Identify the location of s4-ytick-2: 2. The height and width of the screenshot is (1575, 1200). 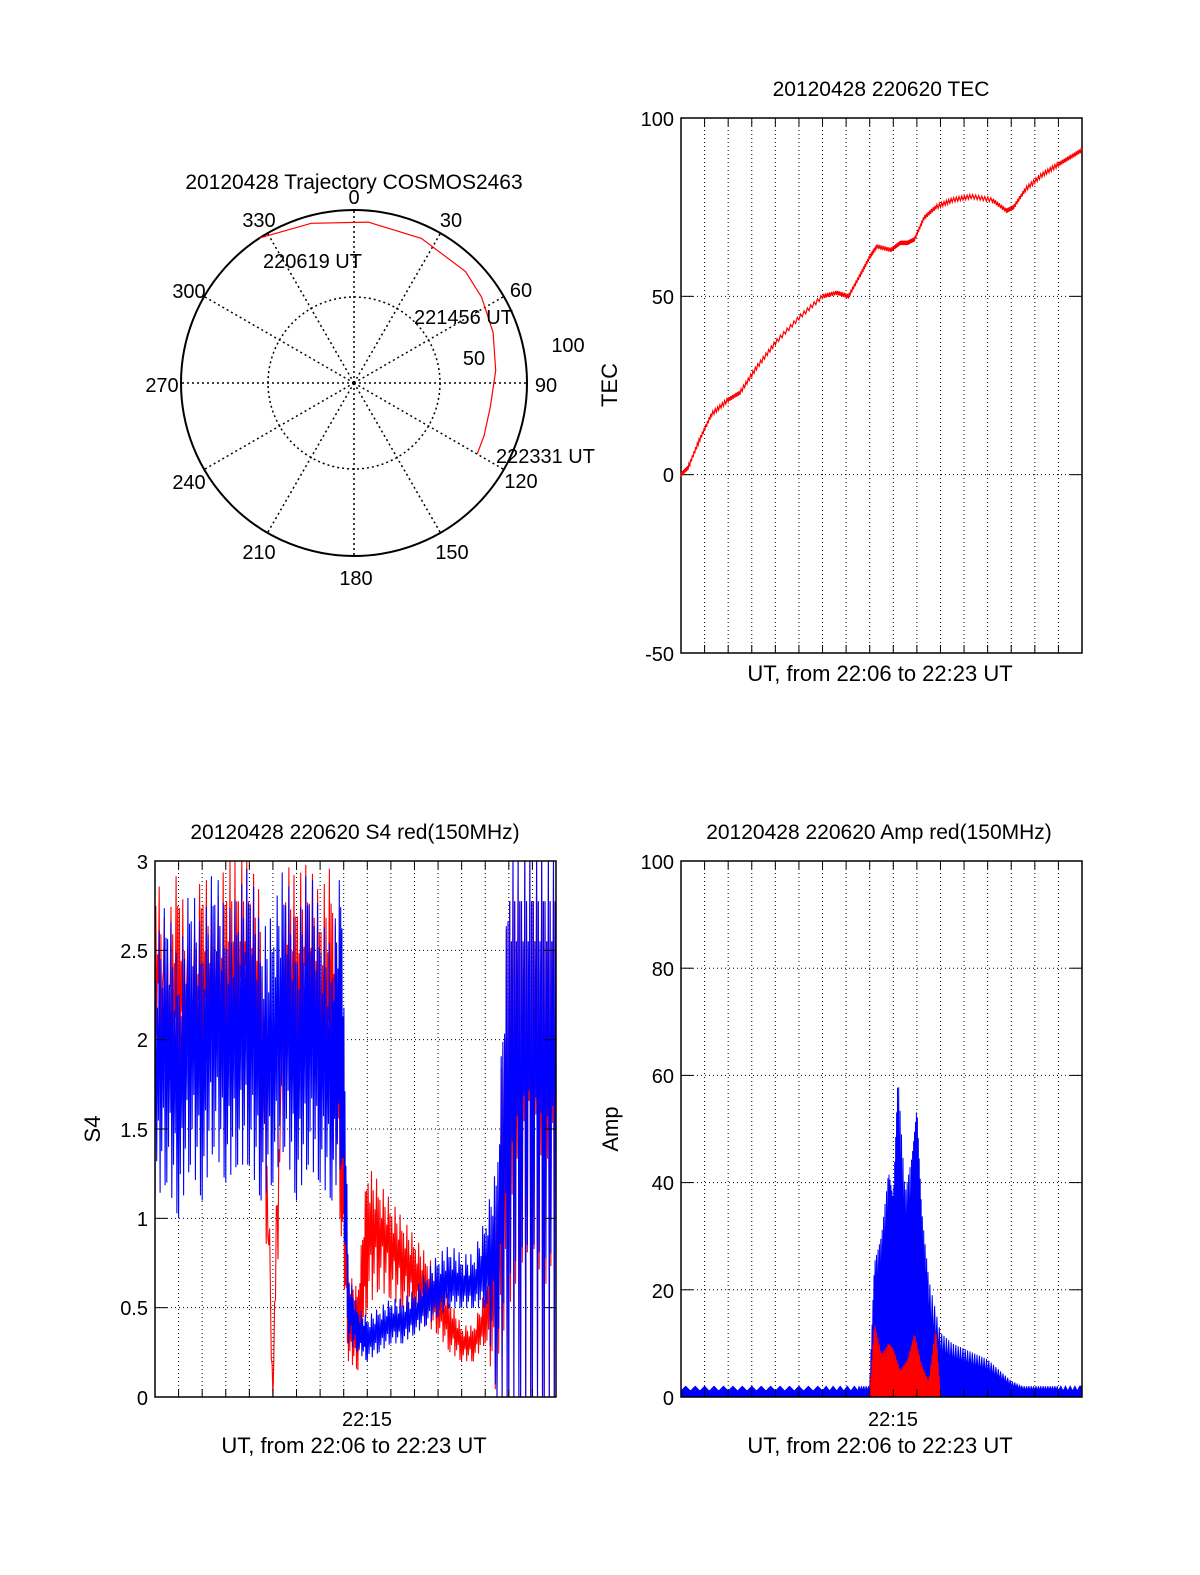
(142, 1041).